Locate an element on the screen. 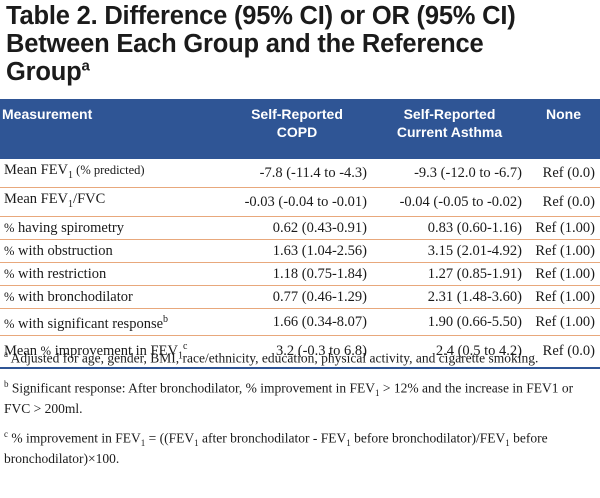 The image size is (600, 498). cell-asthma: 2.4 (0.5 to 4.2) is located at coordinates (449, 352).